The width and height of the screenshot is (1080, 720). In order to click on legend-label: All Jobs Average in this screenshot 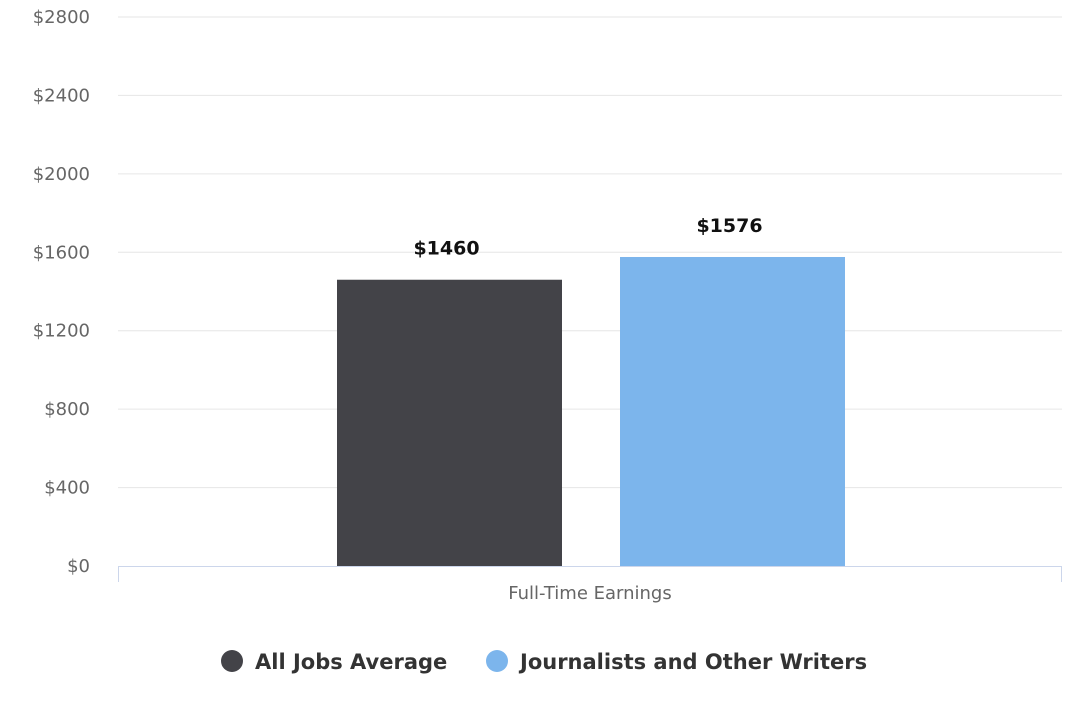, I will do `click(351, 662)`.